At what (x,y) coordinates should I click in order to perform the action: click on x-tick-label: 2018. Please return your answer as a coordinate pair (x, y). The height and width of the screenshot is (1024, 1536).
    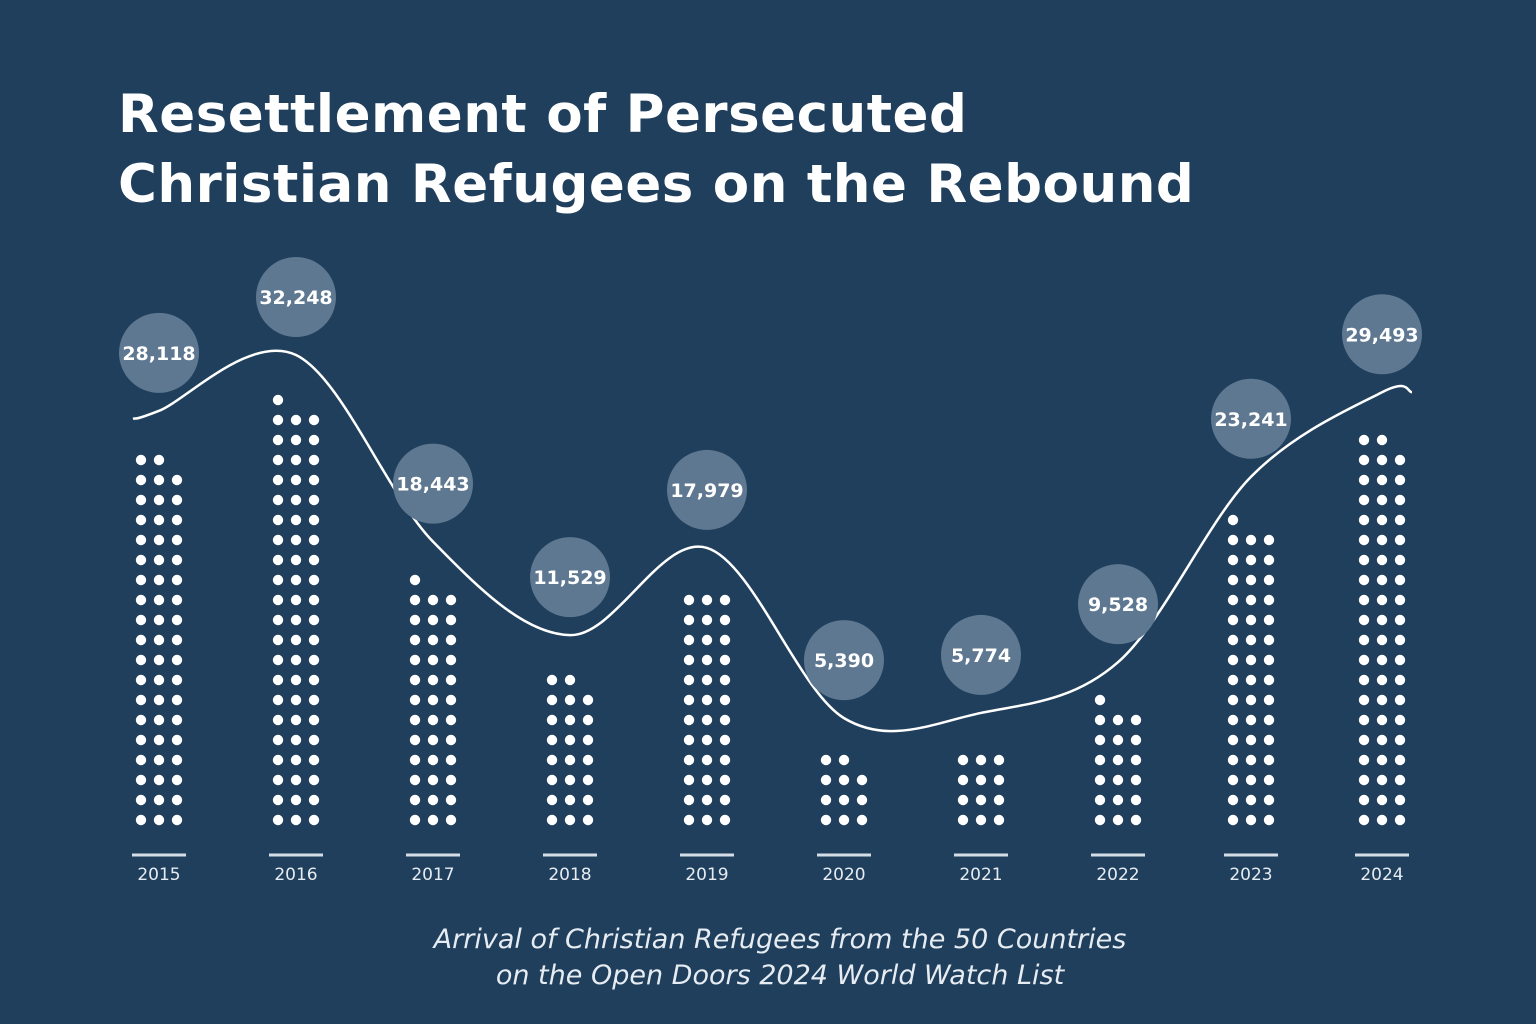
    Looking at the image, I should click on (569, 875).